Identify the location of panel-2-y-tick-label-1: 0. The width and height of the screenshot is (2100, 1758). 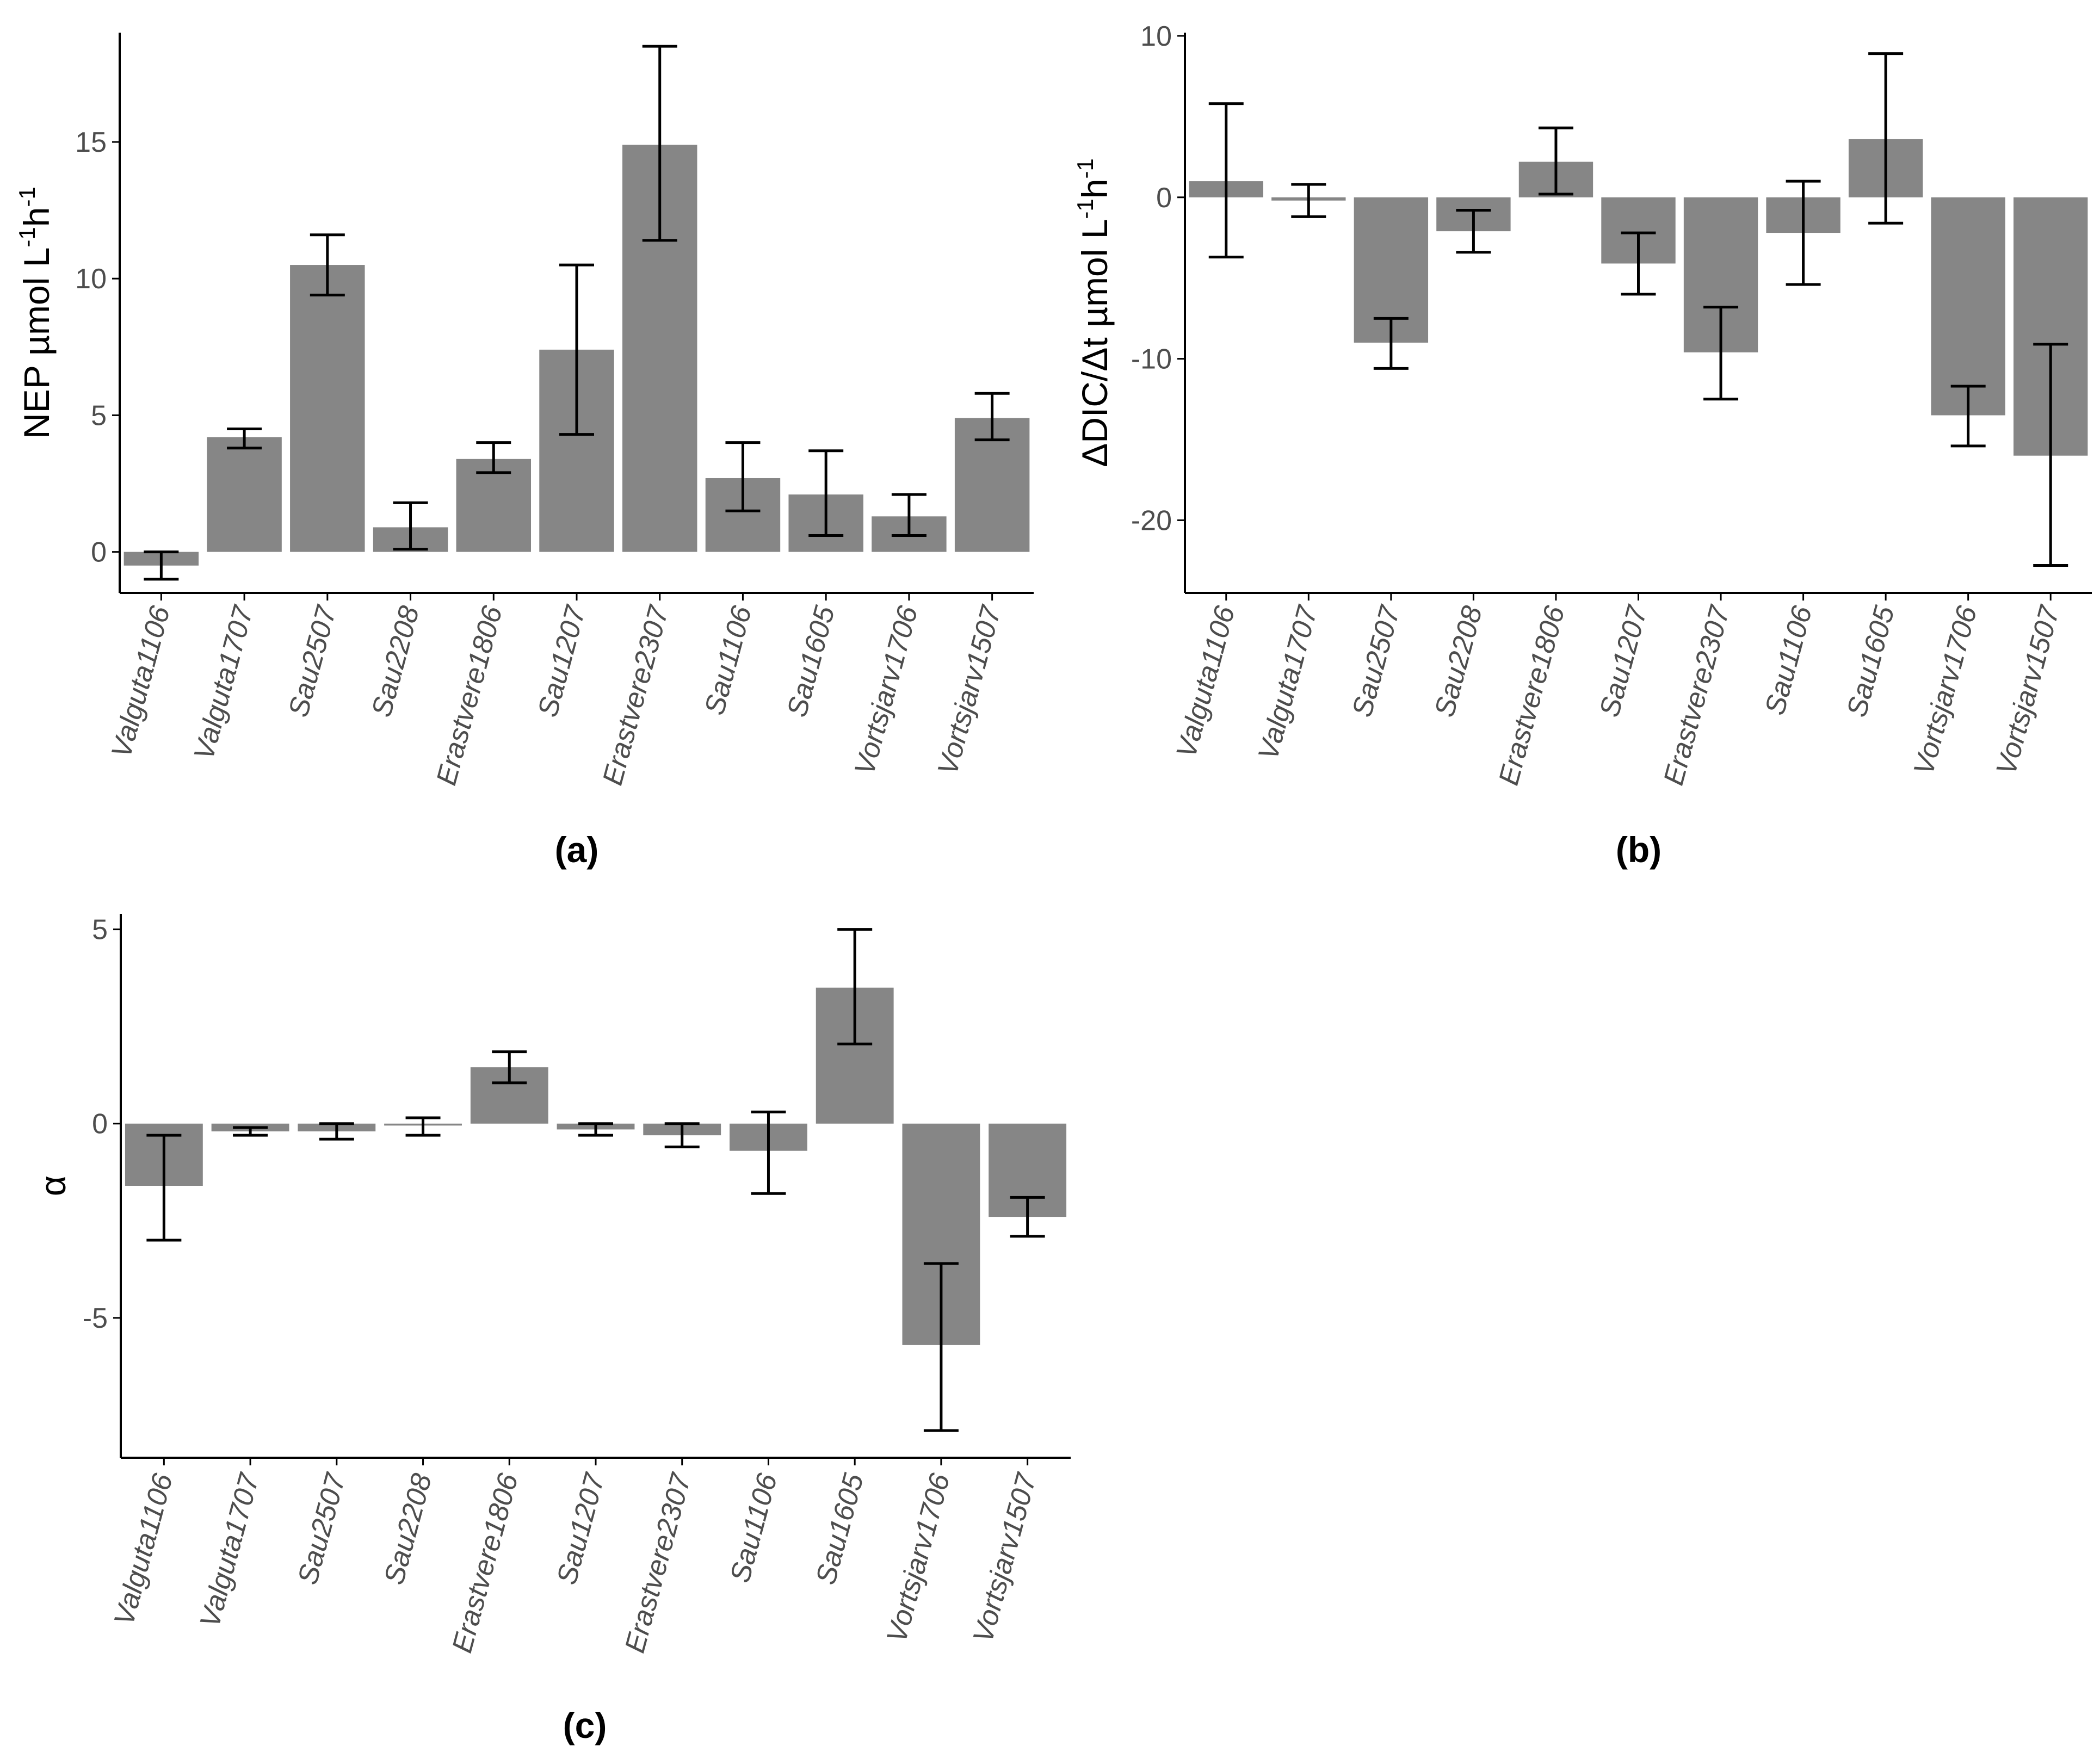
(1164, 198).